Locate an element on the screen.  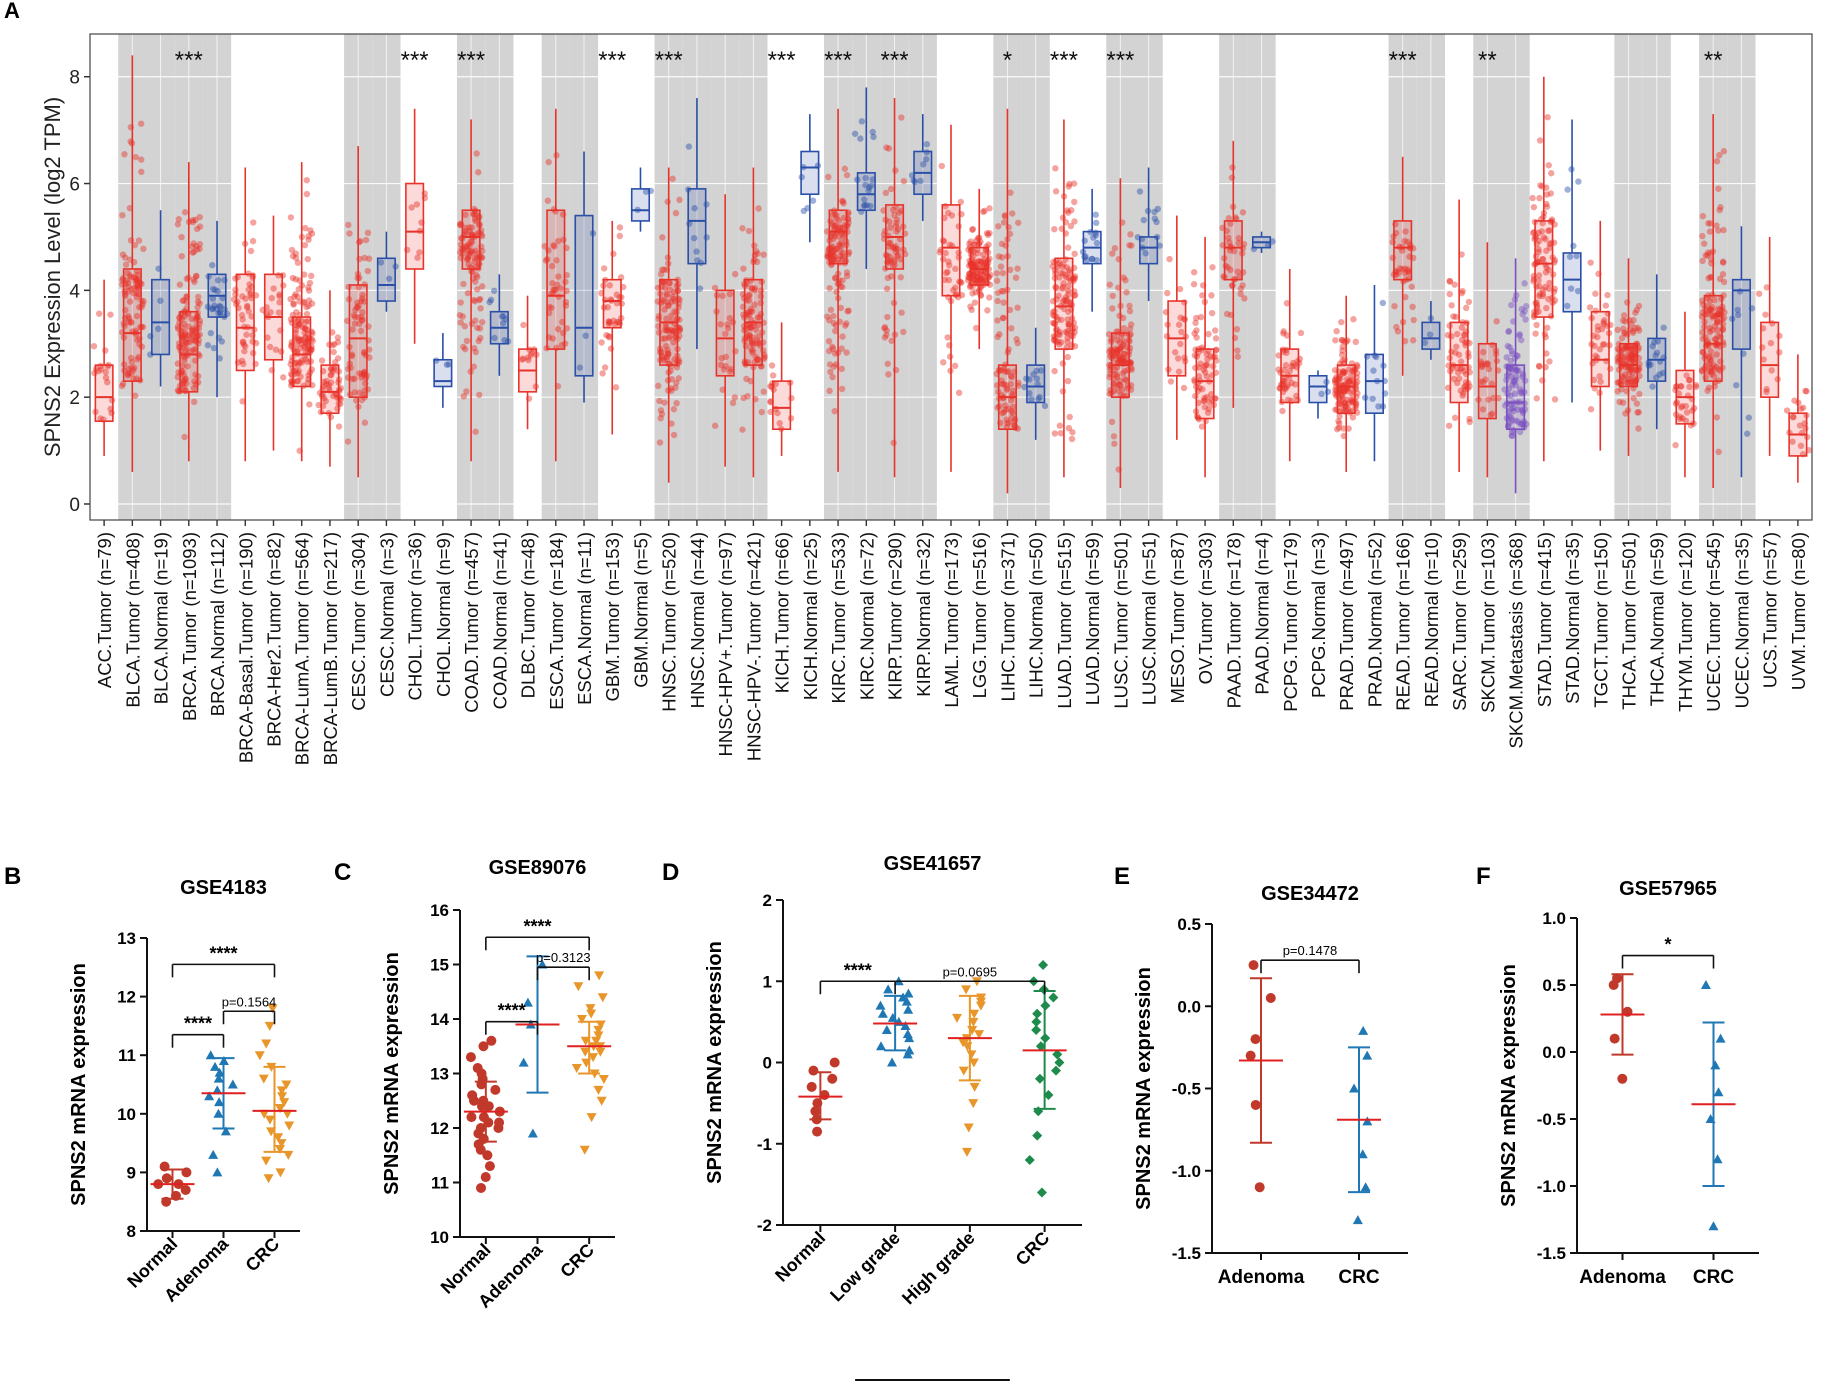
x-tick-label: CRC is located at coordinates (263, 1255).